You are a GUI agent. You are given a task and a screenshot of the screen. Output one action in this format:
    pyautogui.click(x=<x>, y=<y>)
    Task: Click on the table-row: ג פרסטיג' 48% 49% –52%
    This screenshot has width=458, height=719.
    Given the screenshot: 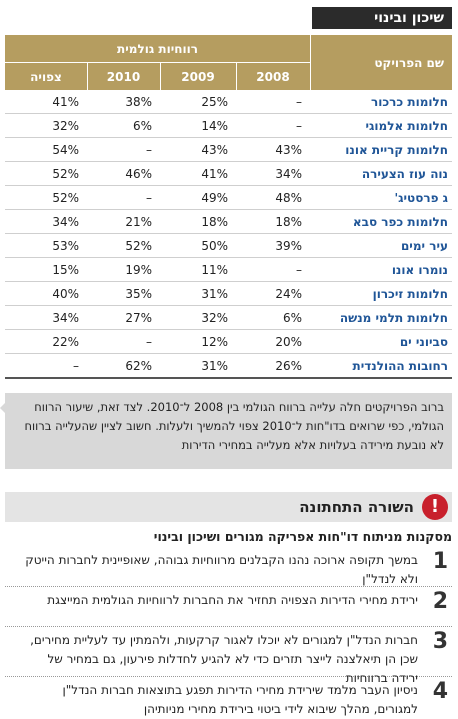 What is the action you would take?
    pyautogui.click(x=228, y=197)
    